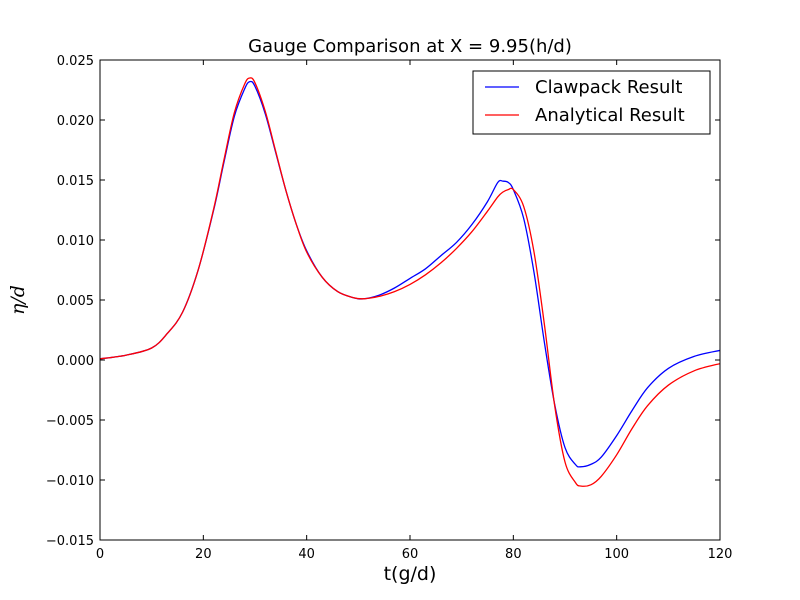 This screenshot has height=600, width=800. Describe the element at coordinates (75, 181) in the screenshot. I see `y-tick-label: 0.015` at that location.